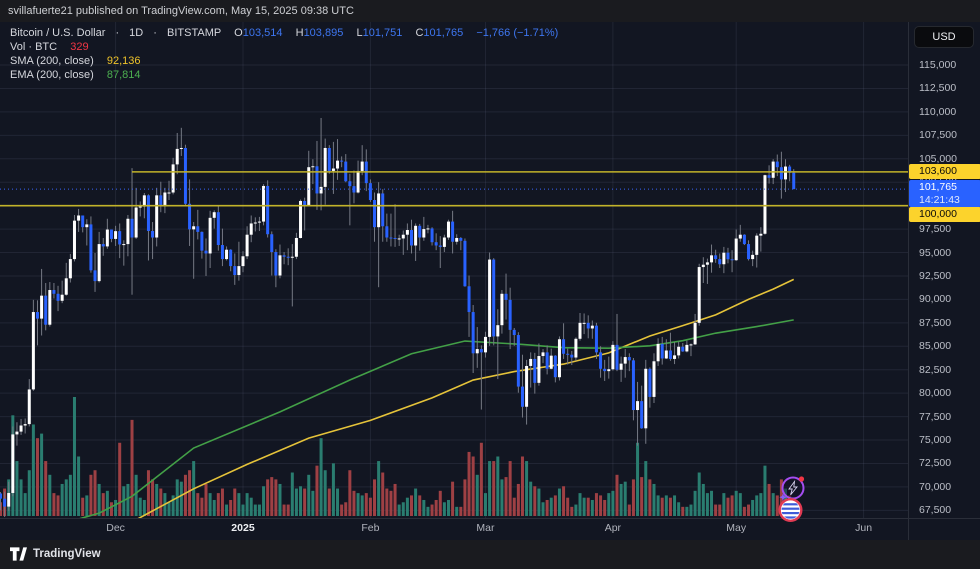 The height and width of the screenshot is (569, 980). Describe the element at coordinates (944, 37) in the screenshot. I see `currency-toggle-button: USD` at that location.